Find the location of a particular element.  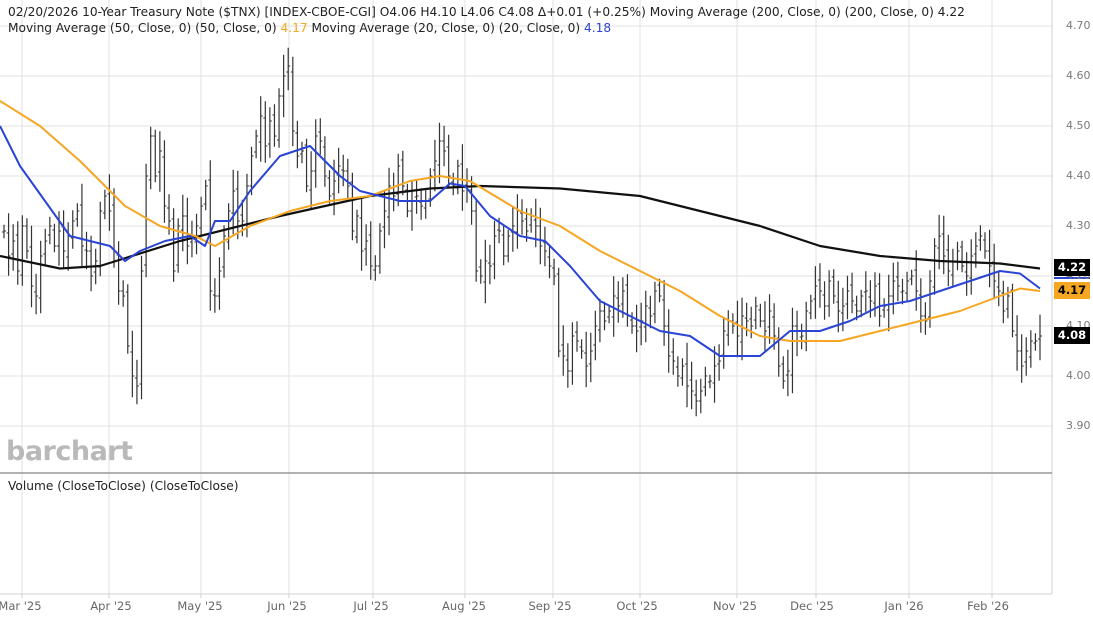

y-tick-label: 4.60 is located at coordinates (1078, 75).